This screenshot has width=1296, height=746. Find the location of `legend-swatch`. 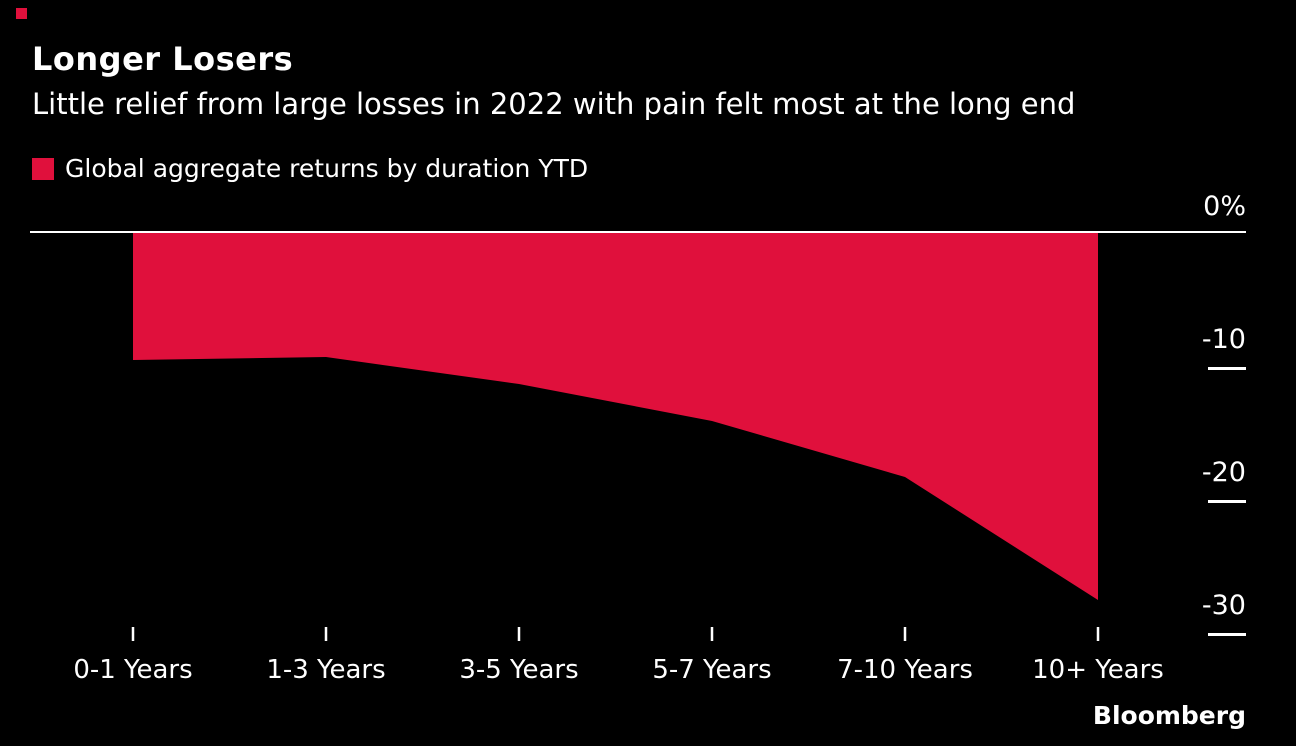

legend-swatch is located at coordinates (43, 168).